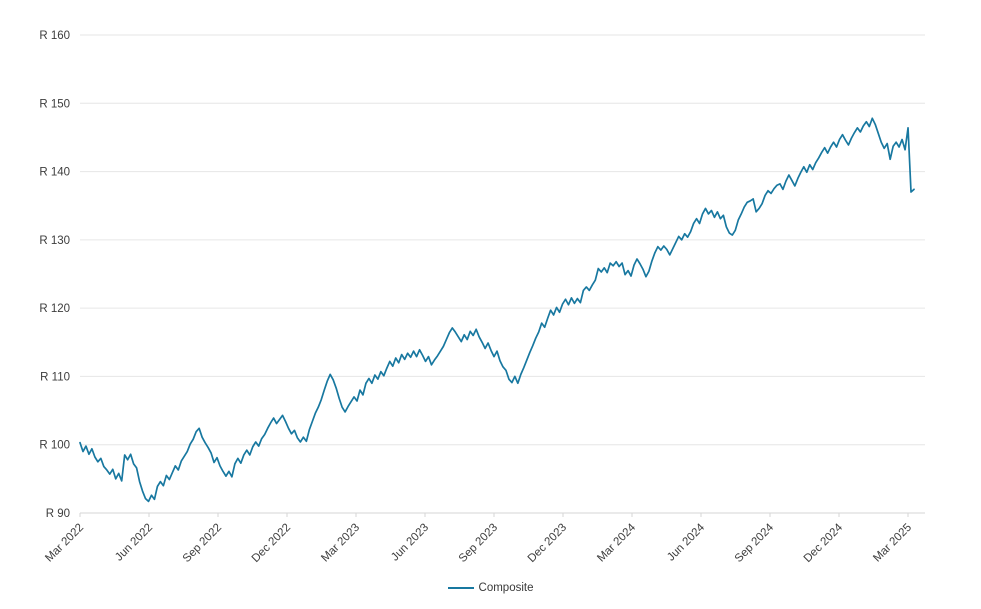  What do you see at coordinates (892, 543) in the screenshot?
I see `x-axis-tick-label: Mar 2025` at bounding box center [892, 543].